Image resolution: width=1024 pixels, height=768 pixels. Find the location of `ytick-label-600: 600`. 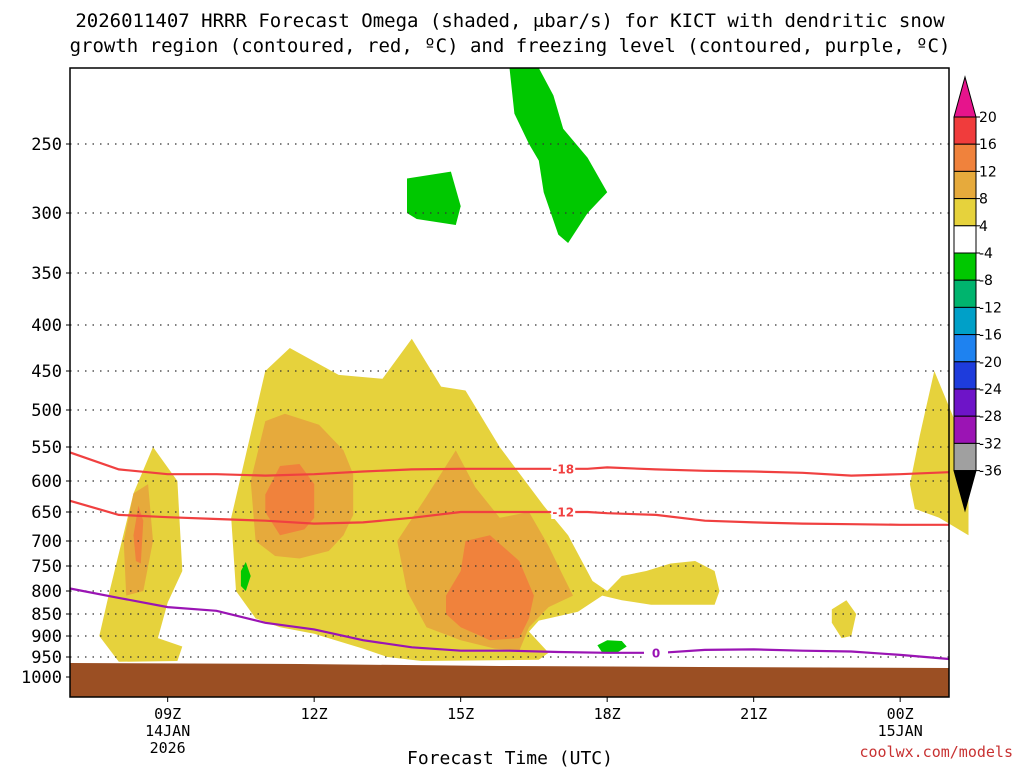

ytick-label-600: 600 is located at coordinates (46, 482).